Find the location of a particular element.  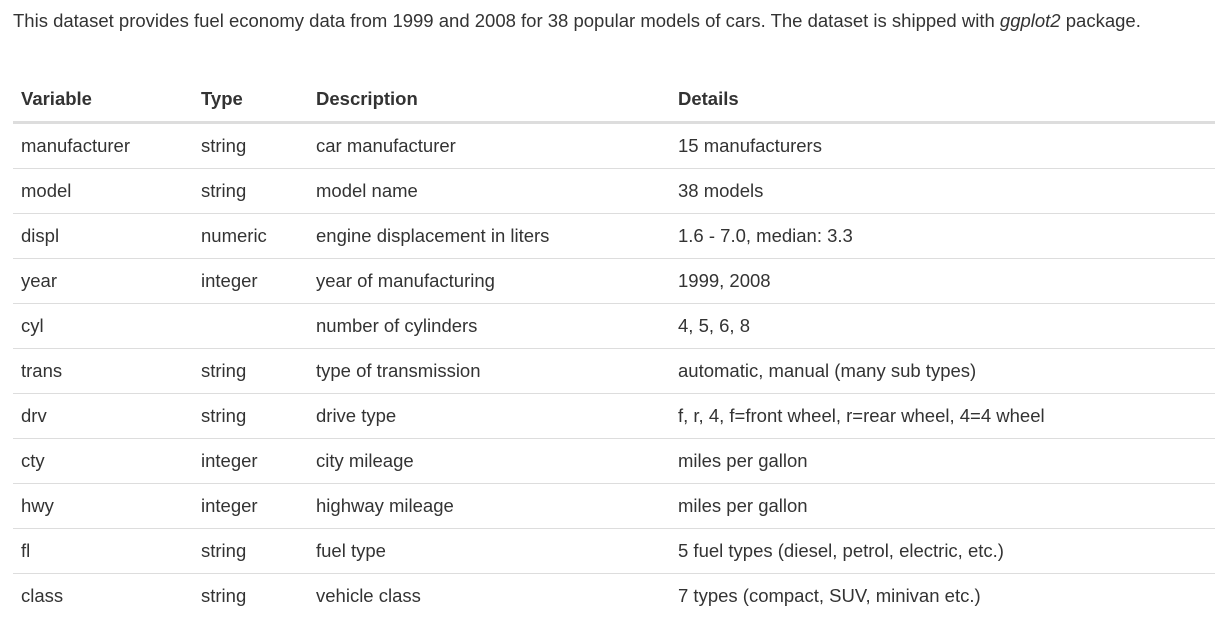

header-description: Description is located at coordinates (489, 100).